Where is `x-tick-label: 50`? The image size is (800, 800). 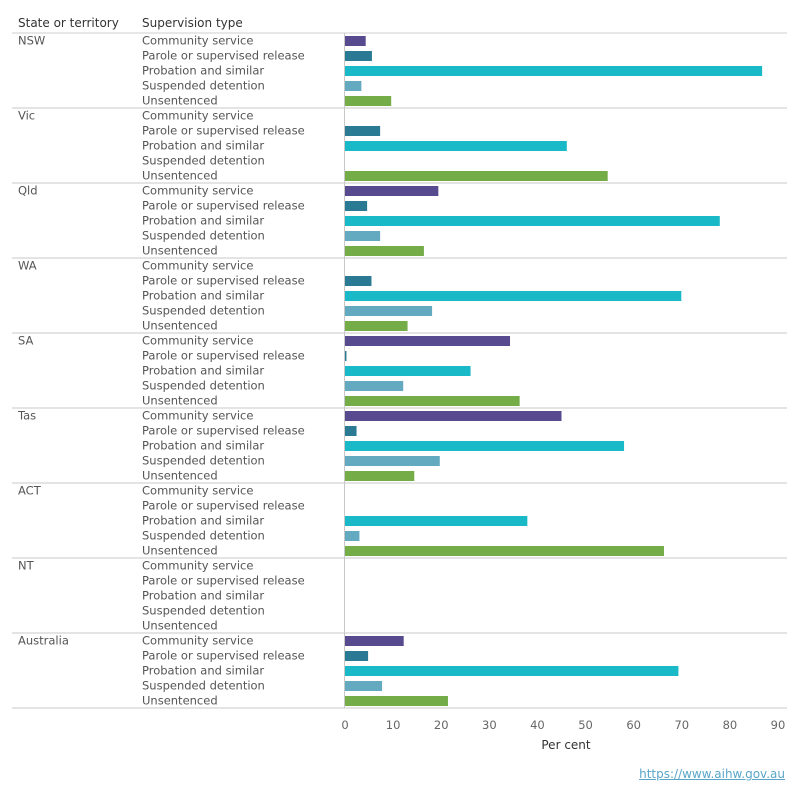 x-tick-label: 50 is located at coordinates (585, 725).